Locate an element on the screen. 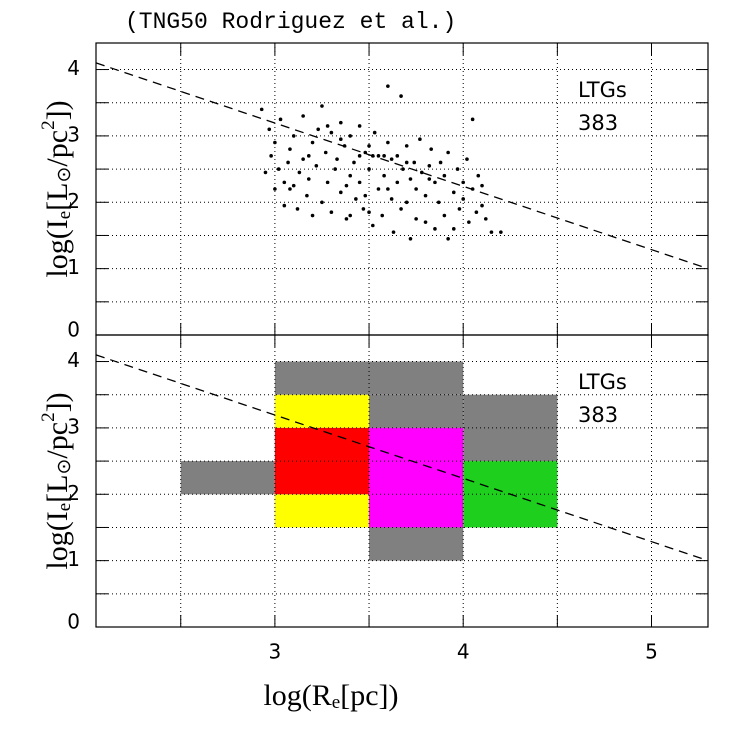 The height and width of the screenshot is (734, 739). y-tick-label: 2 is located at coordinates (73, 493).